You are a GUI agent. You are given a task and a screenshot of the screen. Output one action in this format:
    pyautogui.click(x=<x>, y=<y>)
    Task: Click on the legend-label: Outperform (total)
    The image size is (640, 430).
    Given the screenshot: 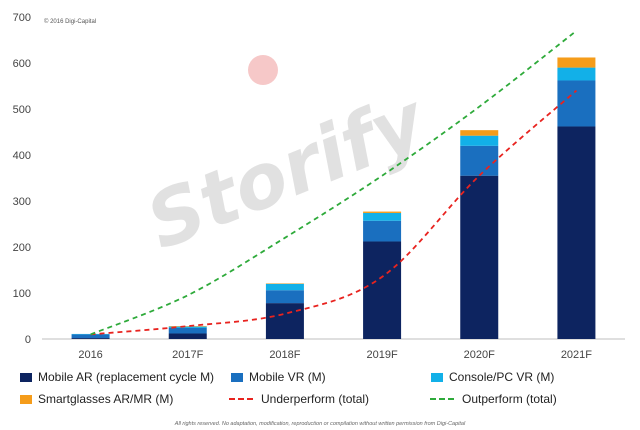 What is the action you would take?
    pyautogui.click(x=509, y=399)
    